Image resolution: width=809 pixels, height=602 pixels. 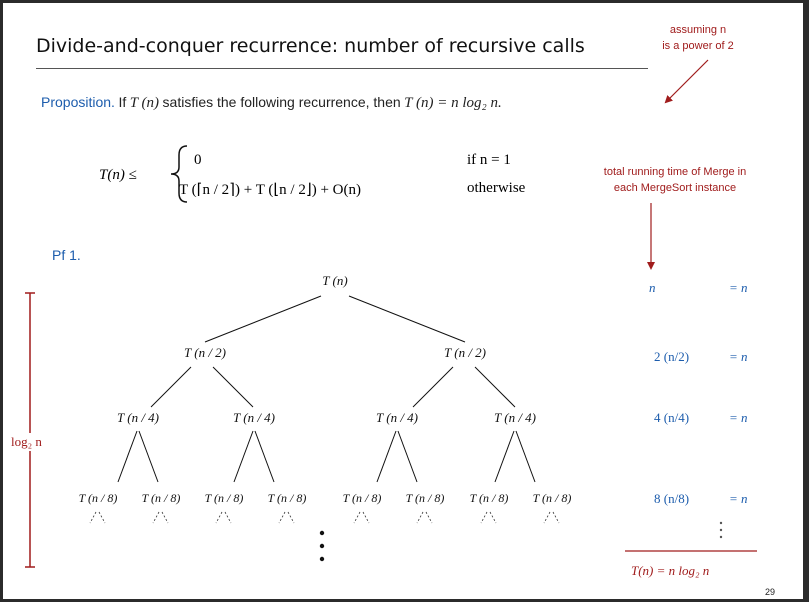 What do you see at coordinates (144, 103) in the screenshot?
I see `proposition-tn: T (n)` at bounding box center [144, 103].